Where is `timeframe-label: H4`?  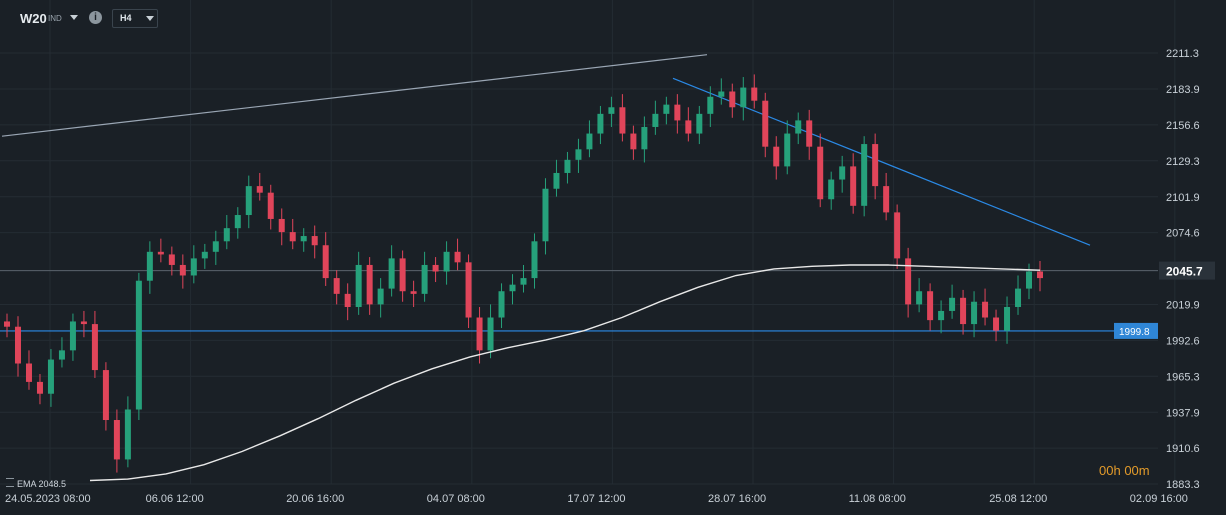
timeframe-label: H4 is located at coordinates (126, 18).